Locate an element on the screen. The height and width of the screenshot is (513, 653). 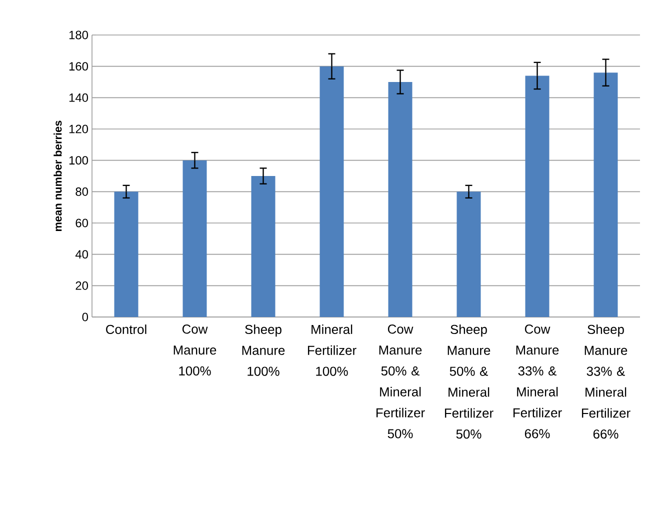
y-tick-label: 180 is located at coordinates (78, 35).